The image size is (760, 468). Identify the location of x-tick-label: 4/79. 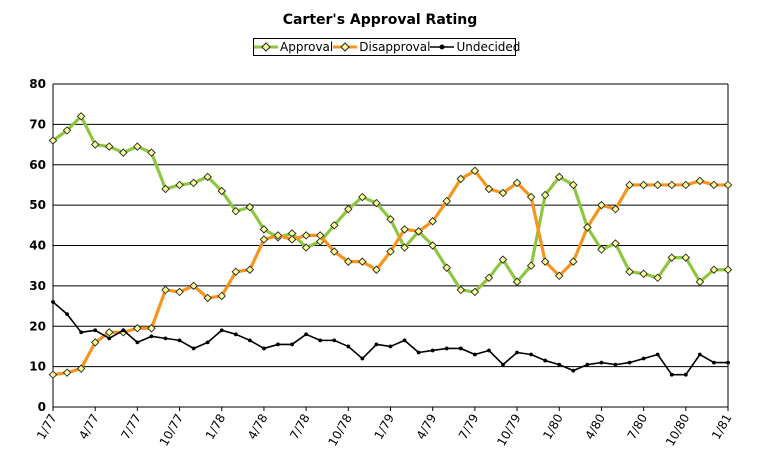
(427, 427).